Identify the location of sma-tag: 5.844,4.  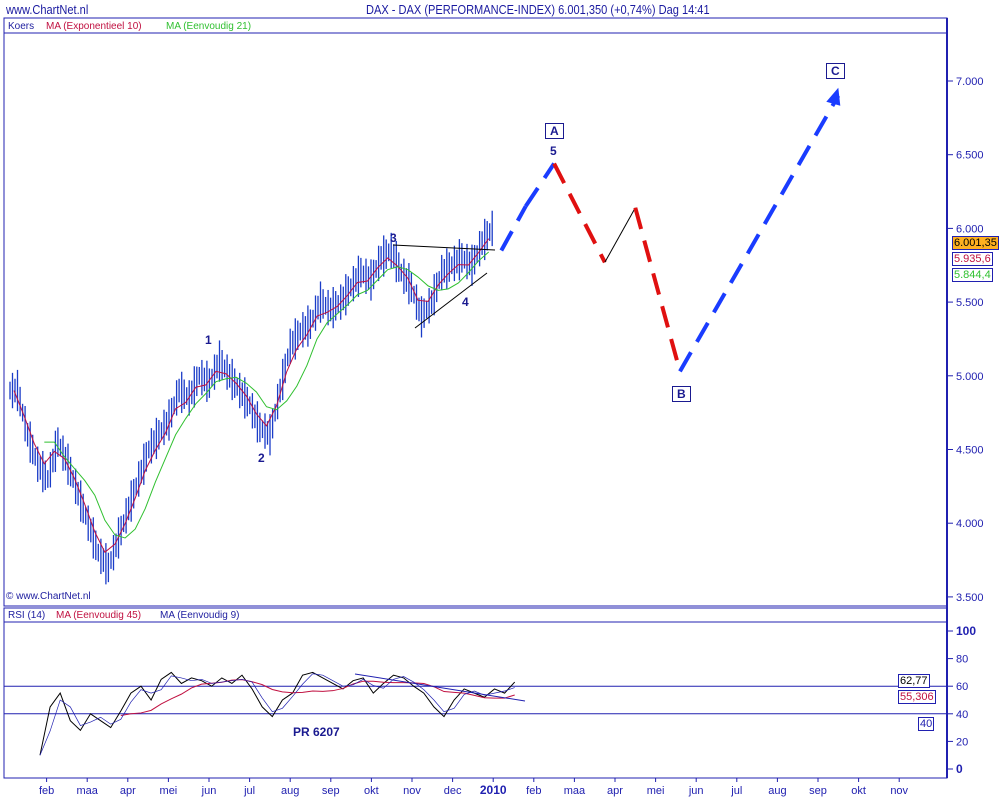
(972, 275).